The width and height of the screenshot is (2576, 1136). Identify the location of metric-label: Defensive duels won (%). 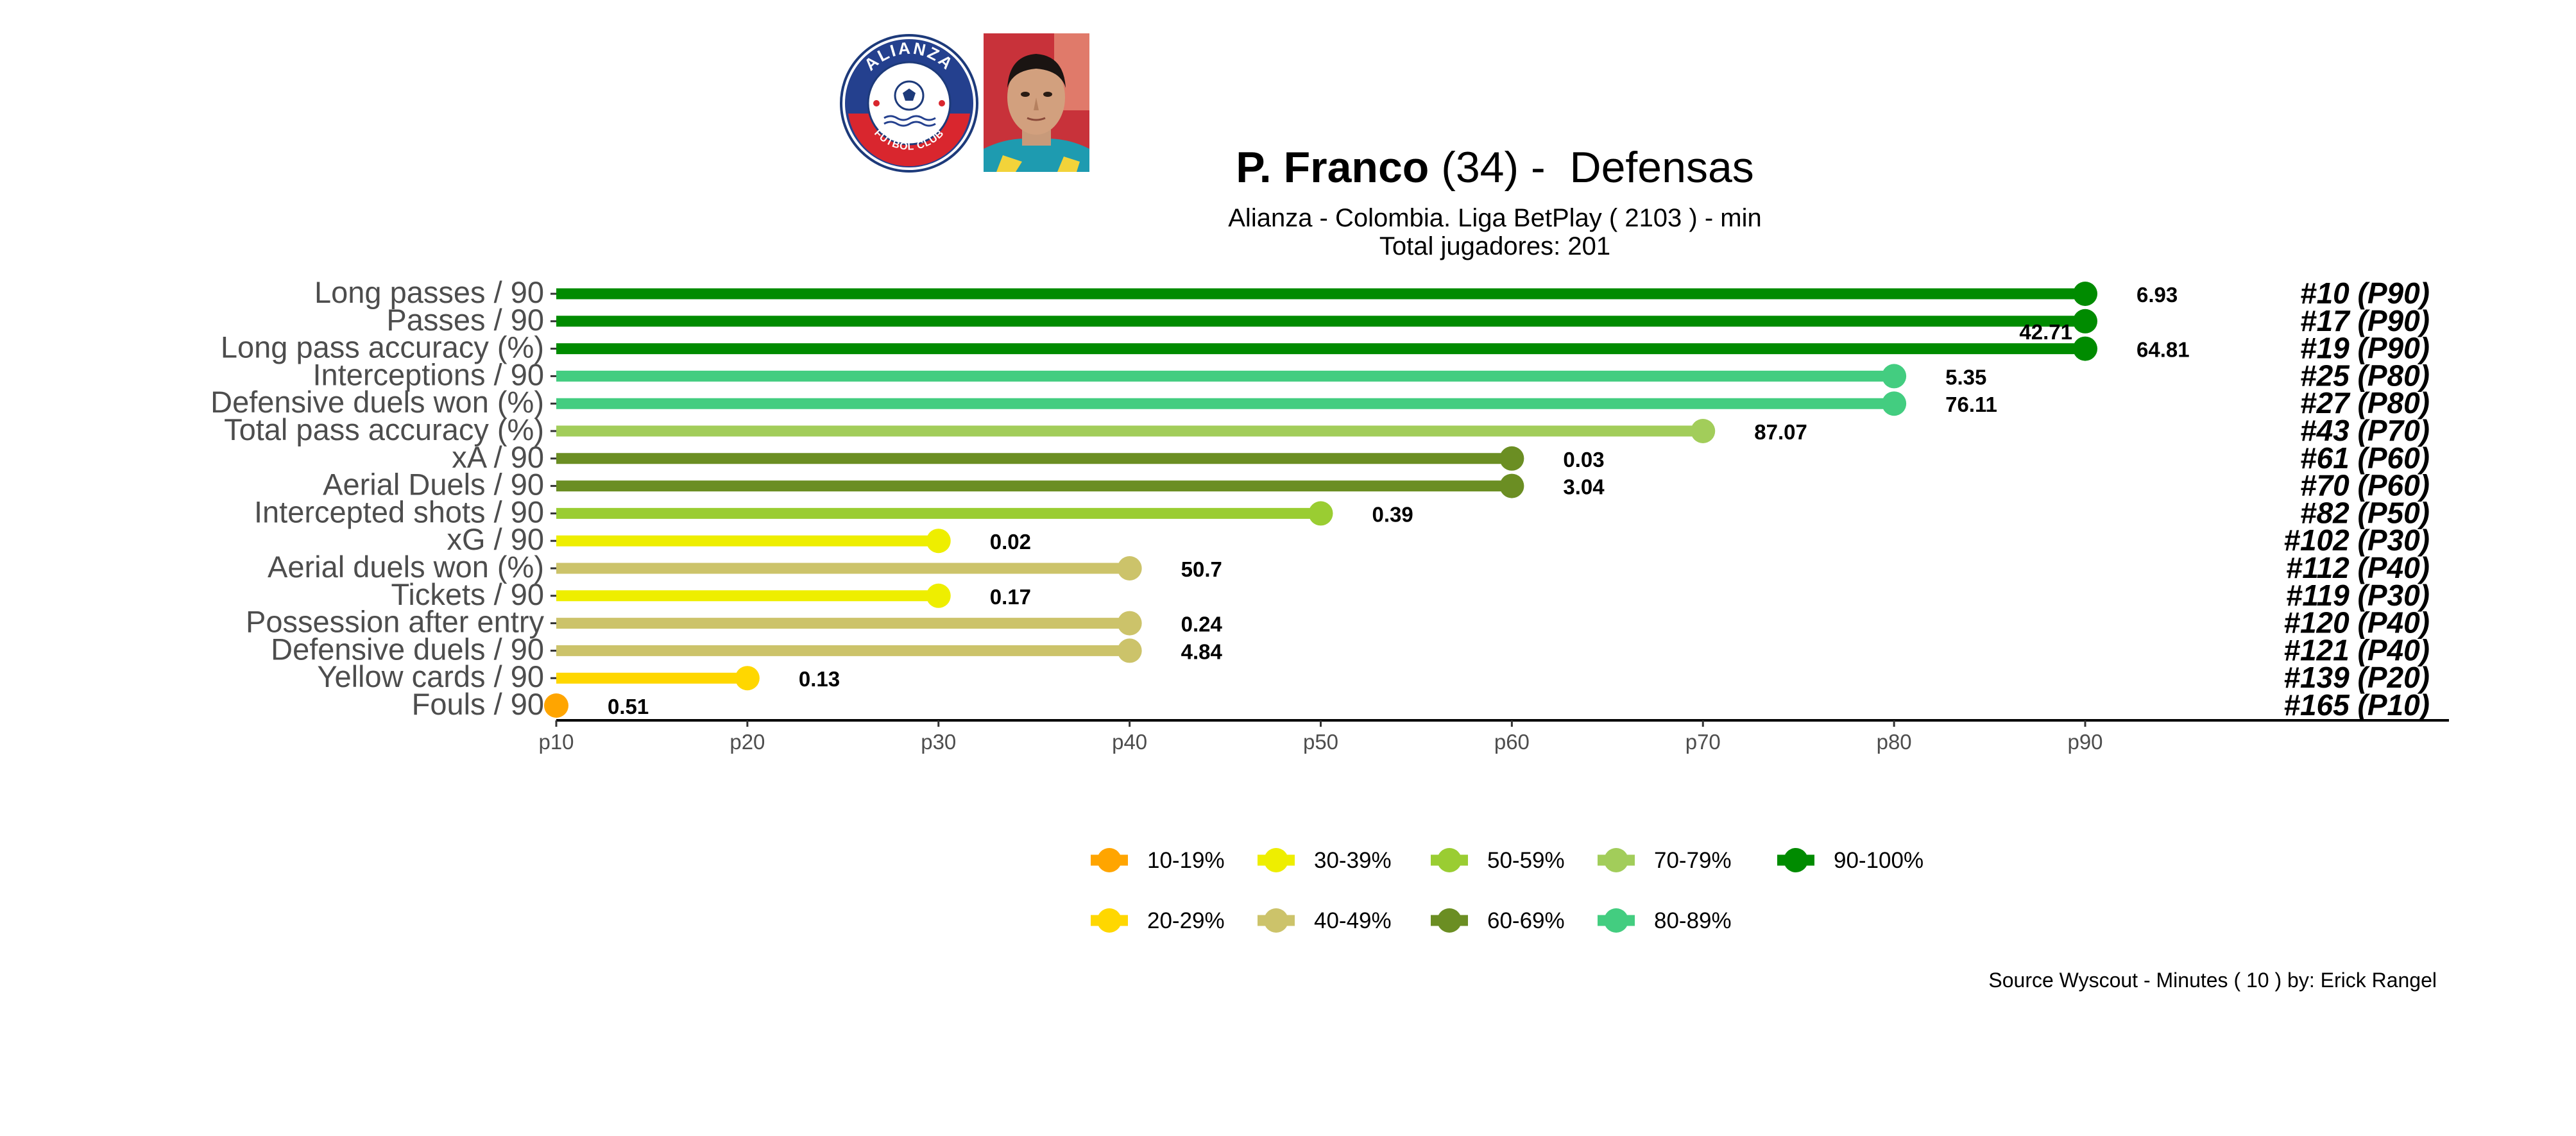
(377, 402).